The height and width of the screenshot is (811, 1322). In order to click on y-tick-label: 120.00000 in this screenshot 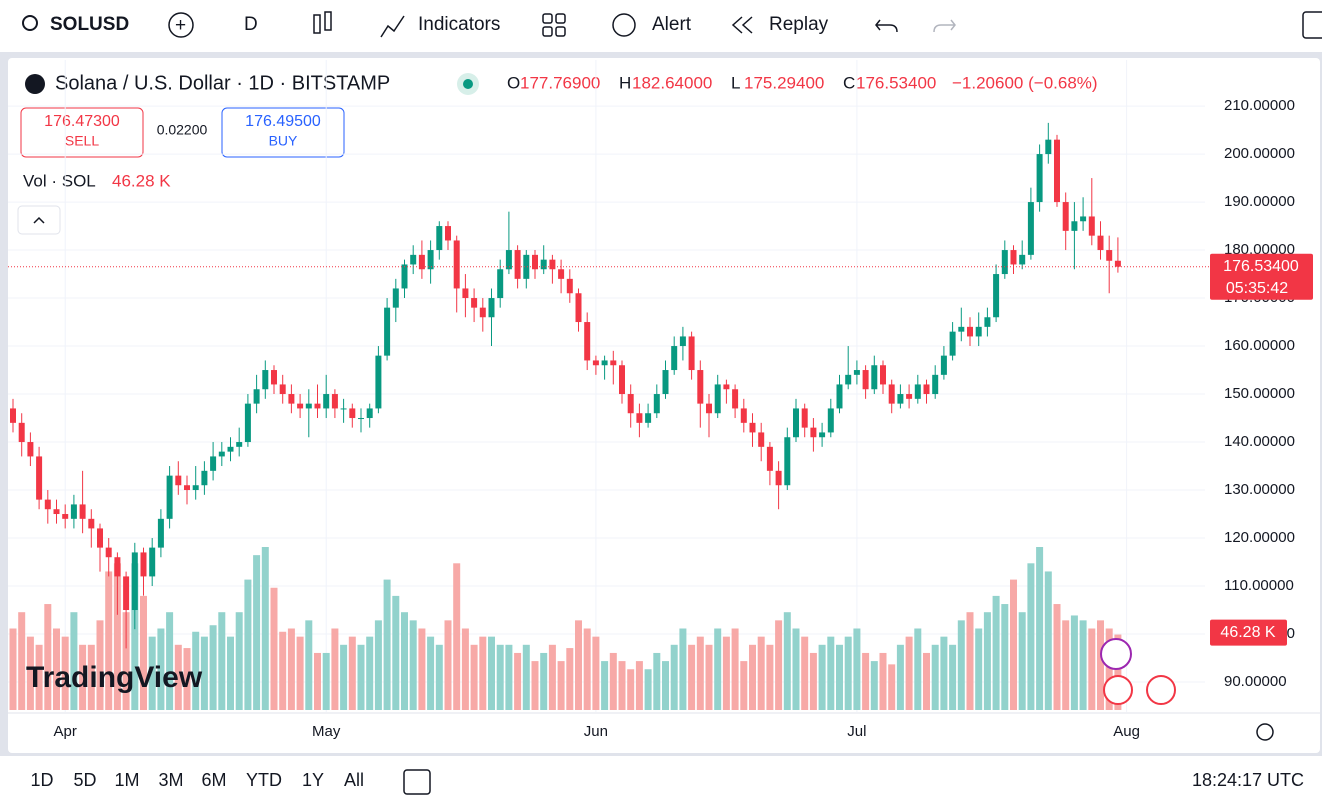, I will do `click(1259, 537)`.